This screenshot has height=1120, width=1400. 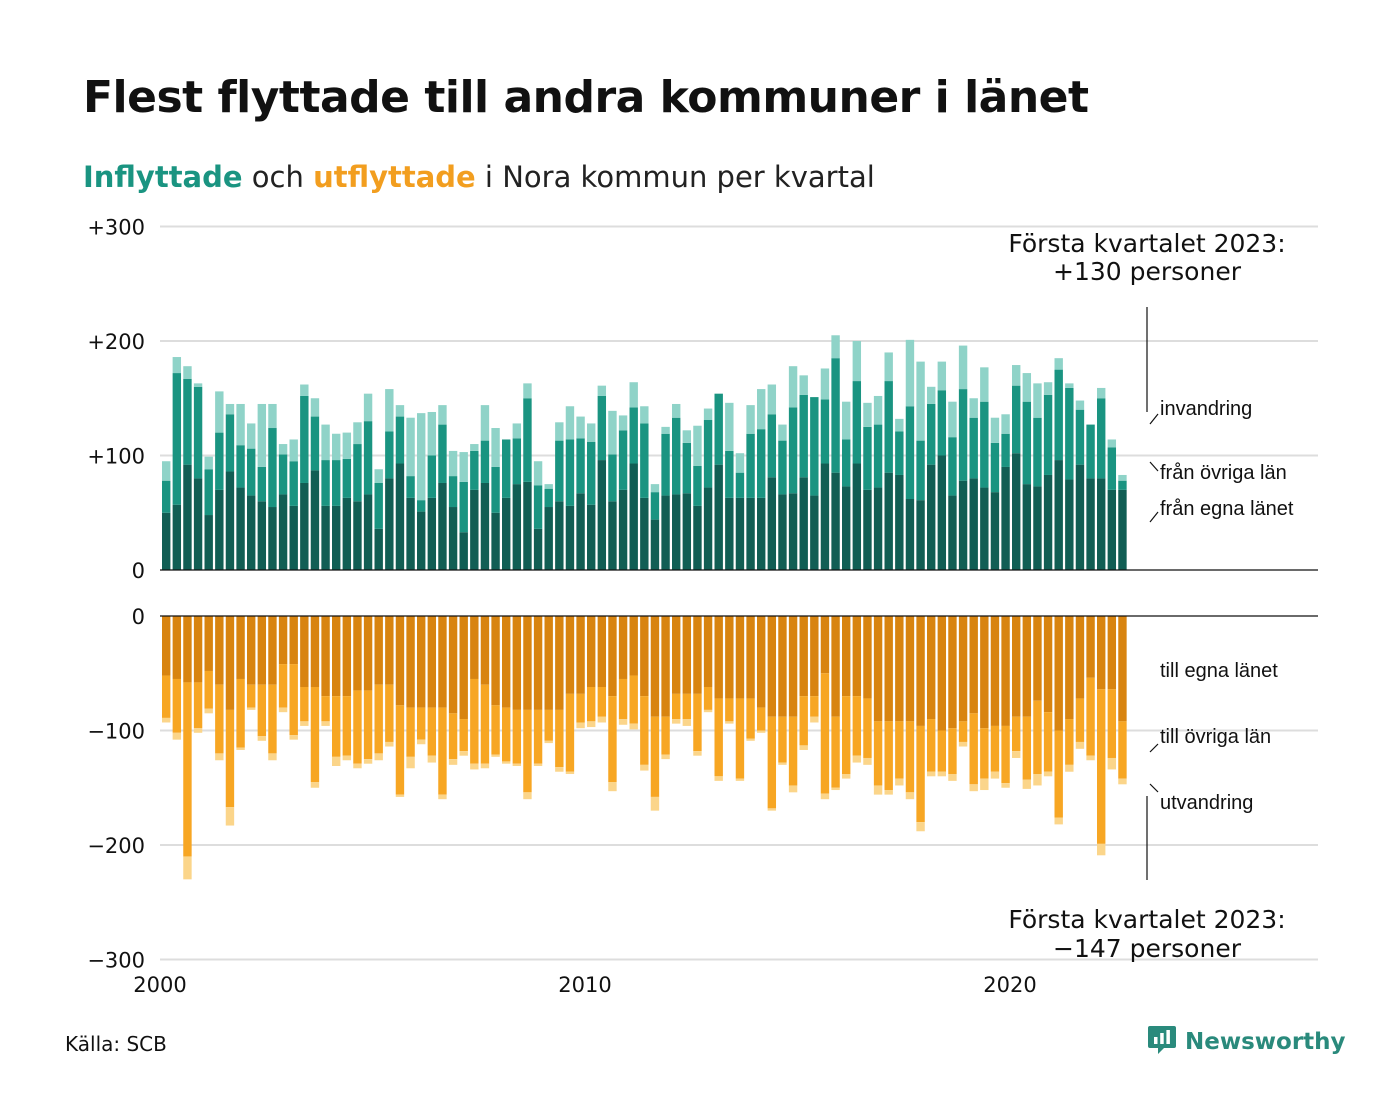 I want to click on subtitle-rest: i Nora kommun per kvartal, so click(x=675, y=177).